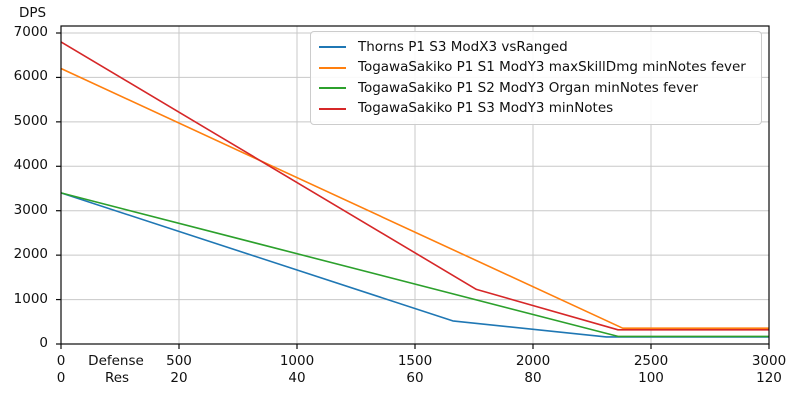  I want to click on x-tick-label-res: 40, so click(297, 378).